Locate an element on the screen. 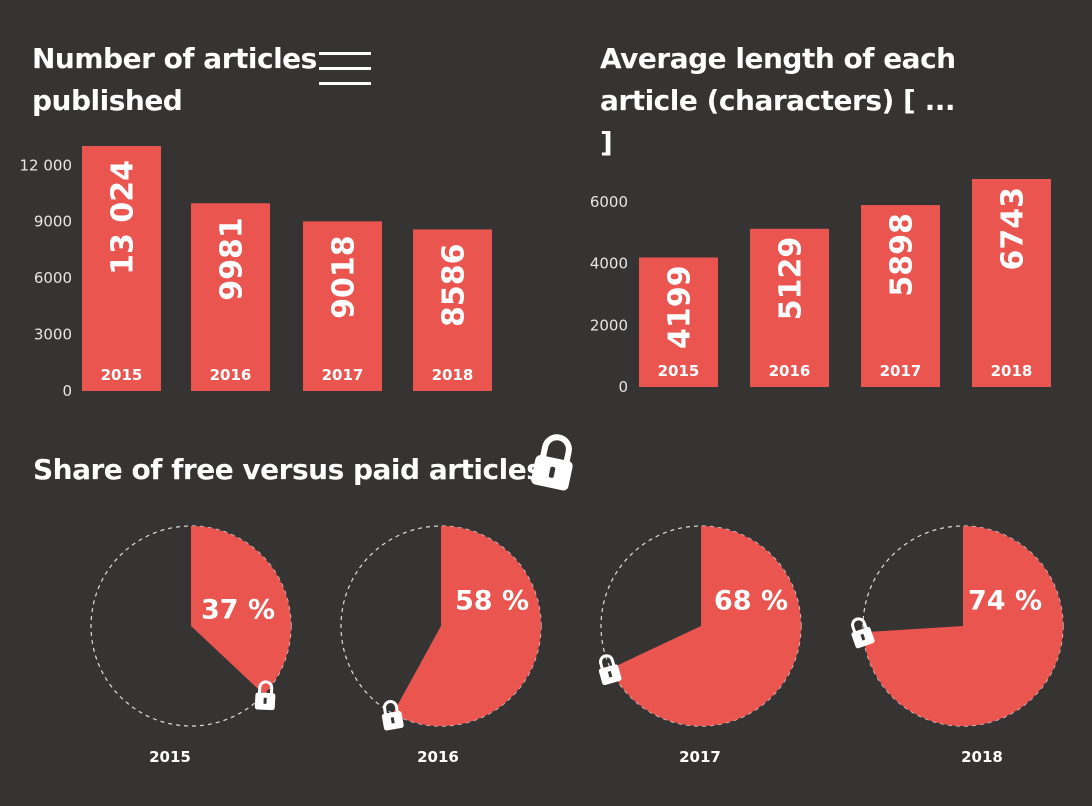  pie-year-label: 2015 is located at coordinates (170, 757).